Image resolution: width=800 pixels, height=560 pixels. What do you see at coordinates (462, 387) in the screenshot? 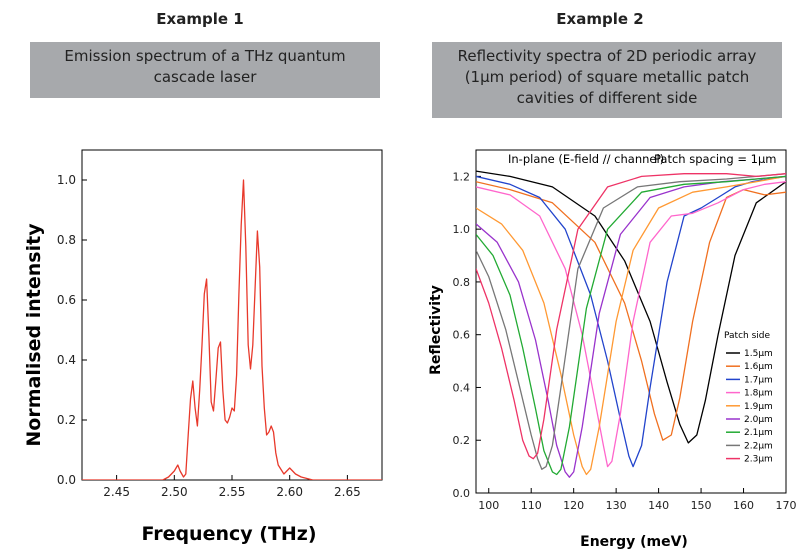
I see `chart2-y-tick-label: 0.4` at bounding box center [462, 387].